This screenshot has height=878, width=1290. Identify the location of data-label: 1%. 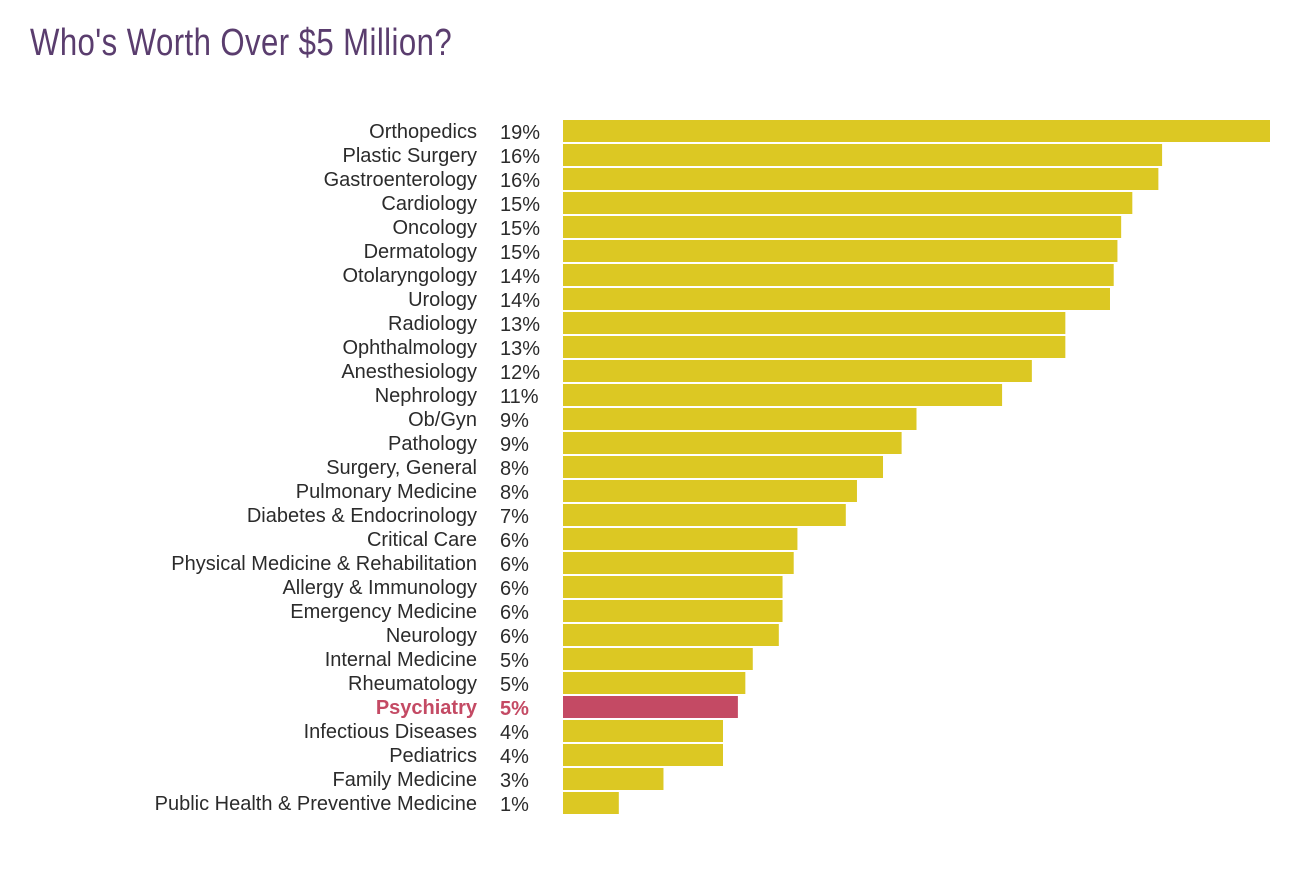
(514, 805).